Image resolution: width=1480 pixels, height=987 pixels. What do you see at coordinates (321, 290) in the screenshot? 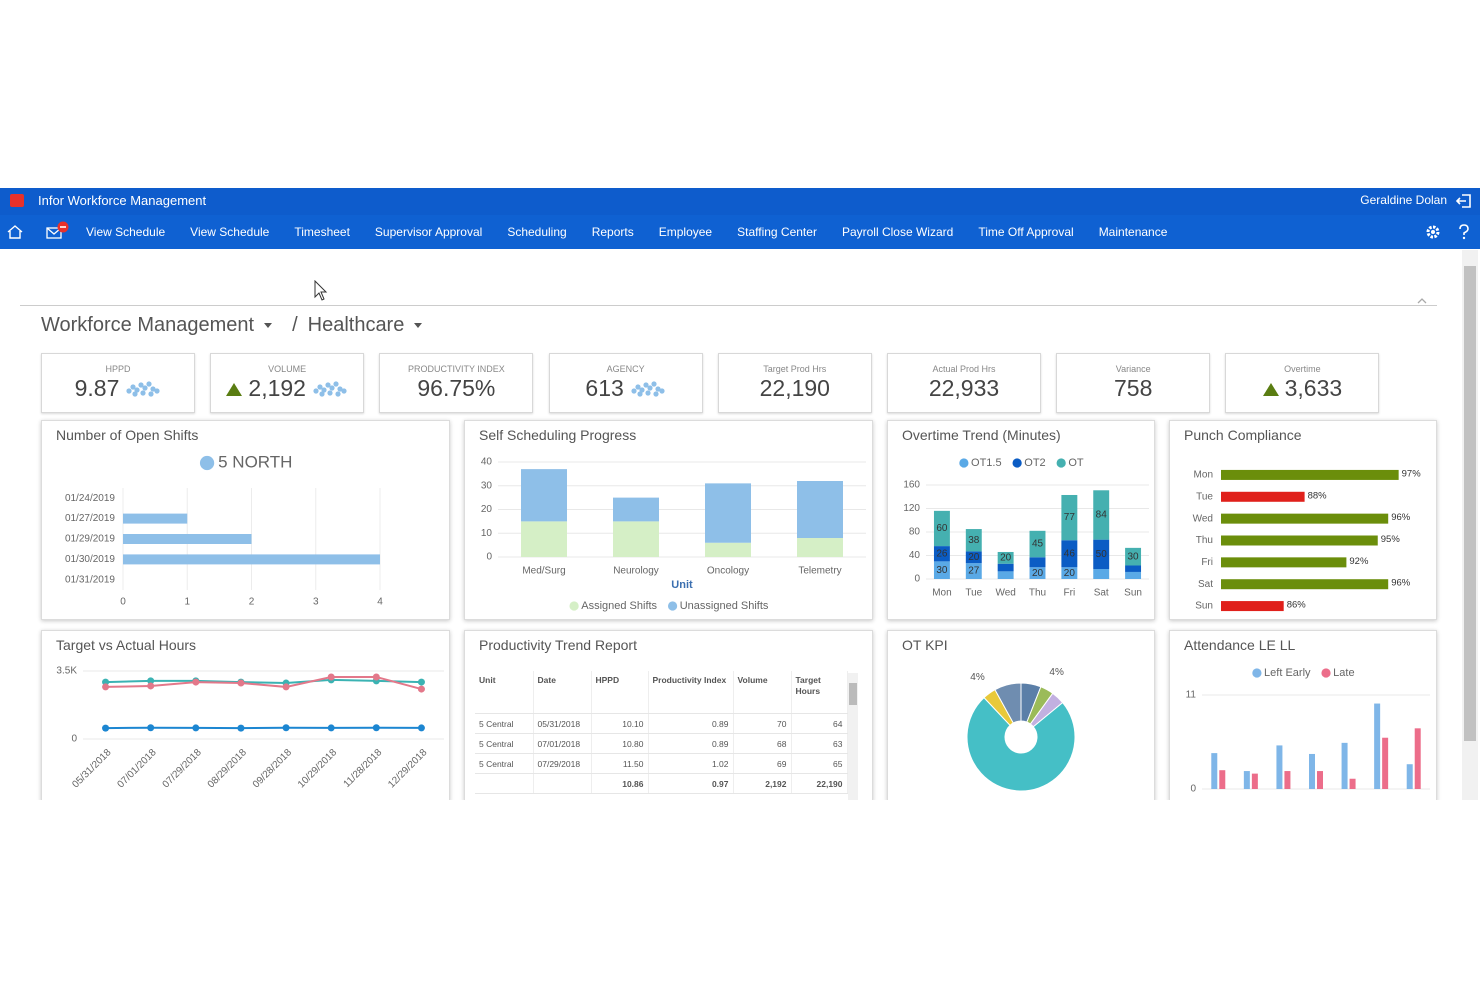
I see `cursor` at bounding box center [321, 290].